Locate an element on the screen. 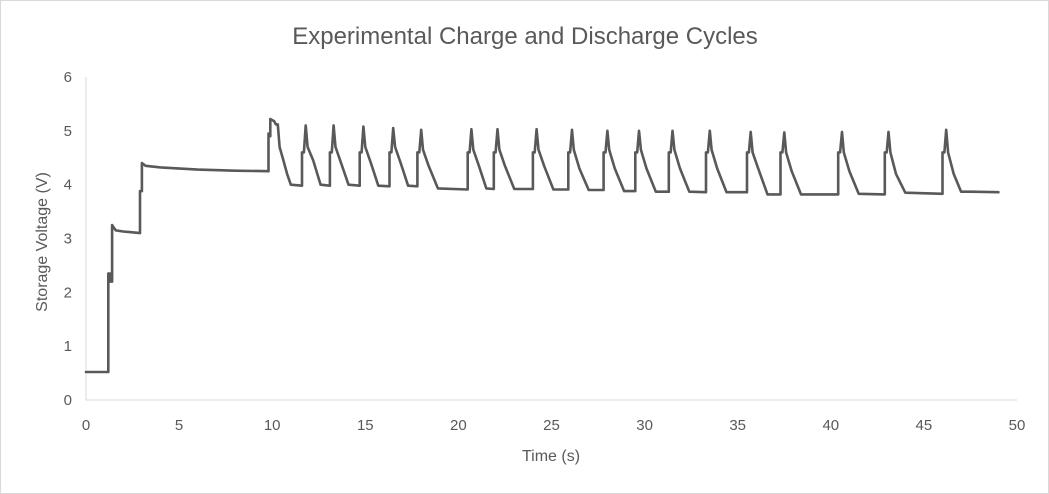  y-tick-label: 1 is located at coordinates (68, 346).